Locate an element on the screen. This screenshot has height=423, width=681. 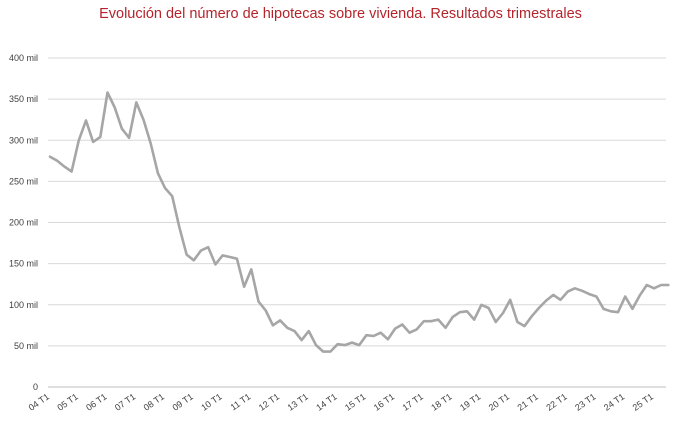
x-tick-label: 24 T1 is located at coordinates (614, 401).